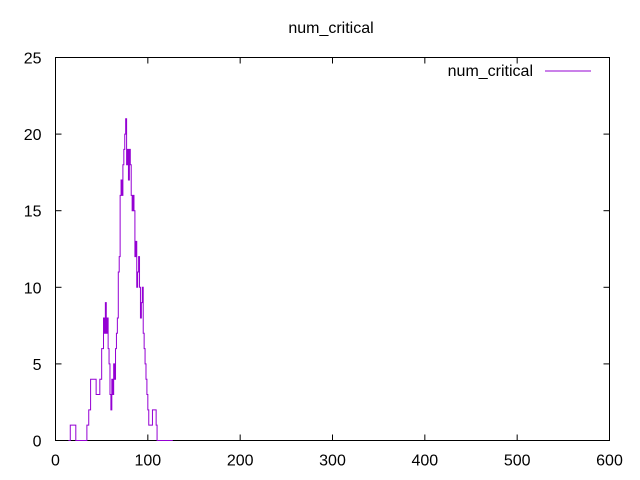  What do you see at coordinates (609, 461) in the screenshot?
I see `x-tick-label: 600` at bounding box center [609, 461].